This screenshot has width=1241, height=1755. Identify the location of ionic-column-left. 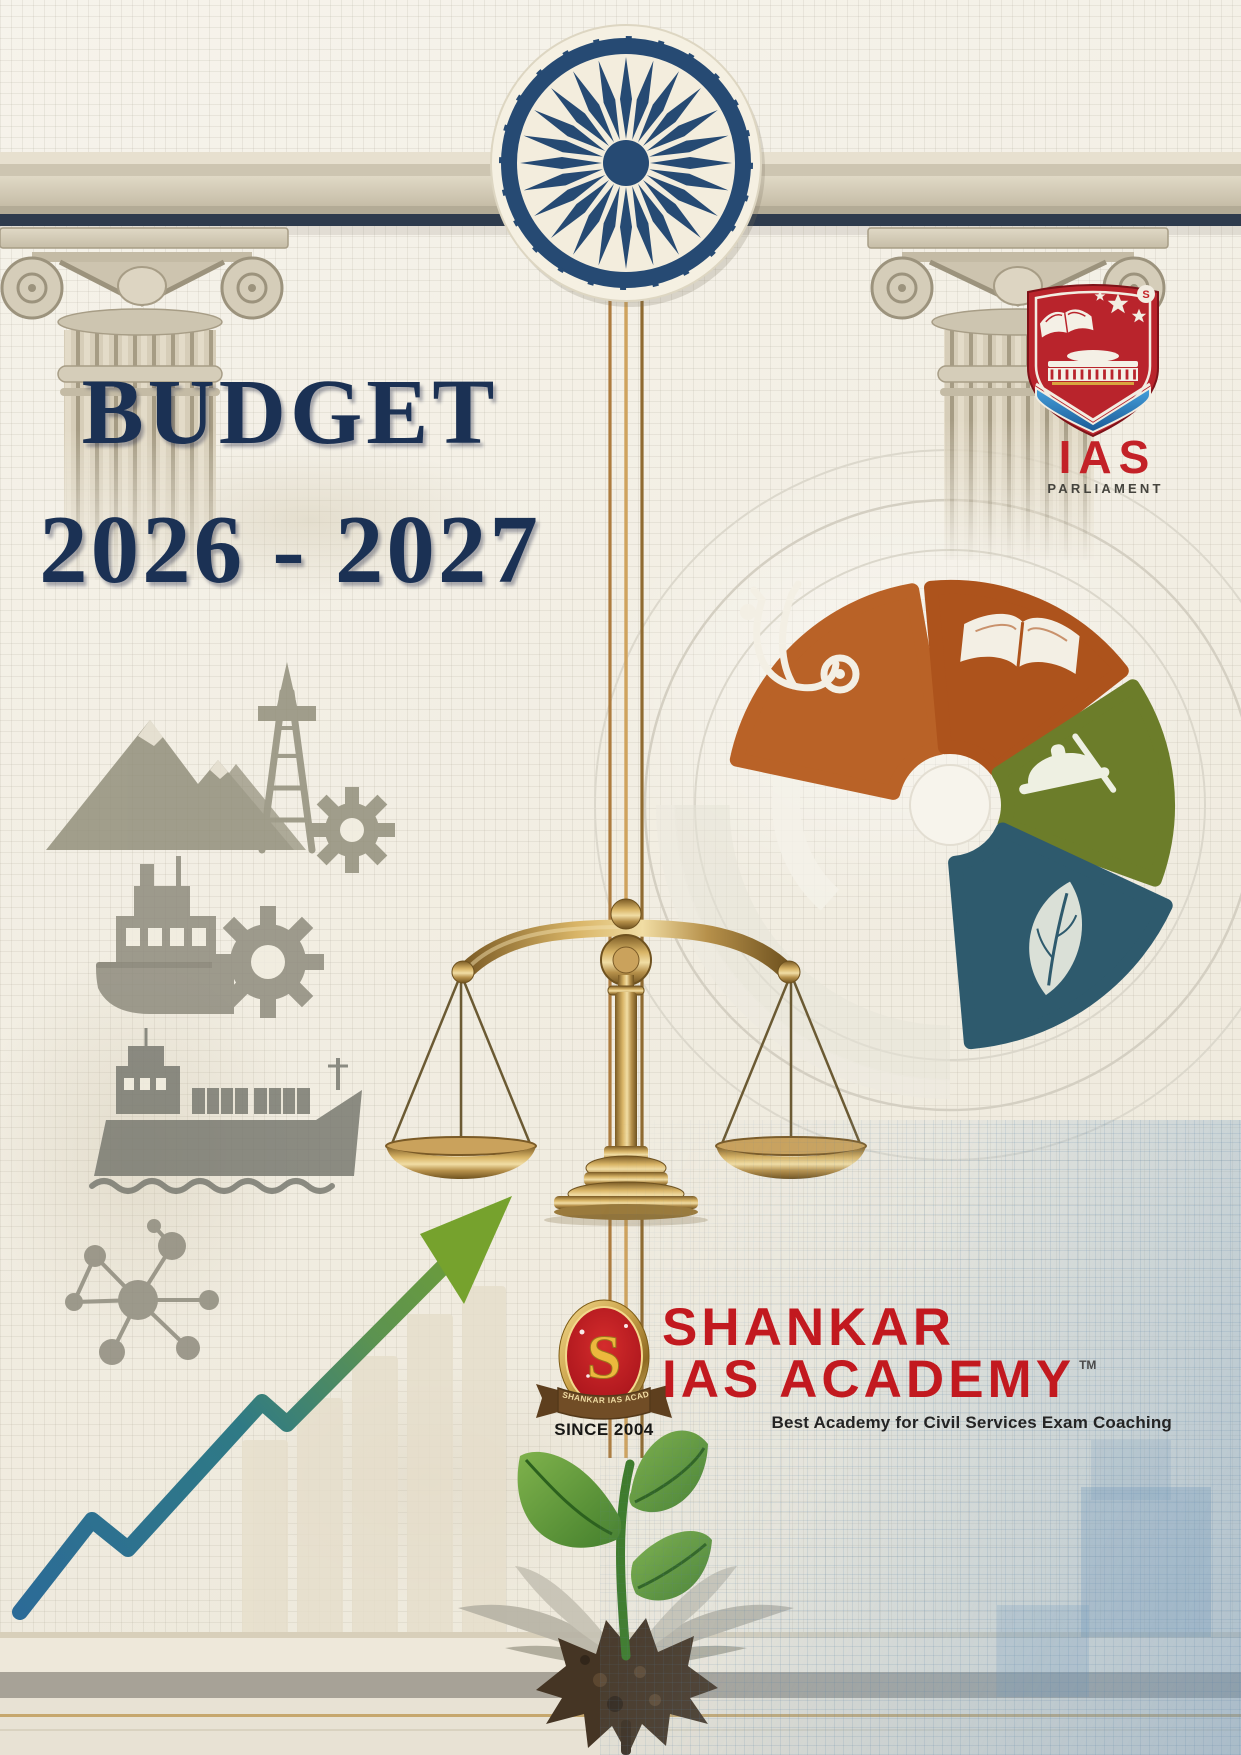
(144, 403).